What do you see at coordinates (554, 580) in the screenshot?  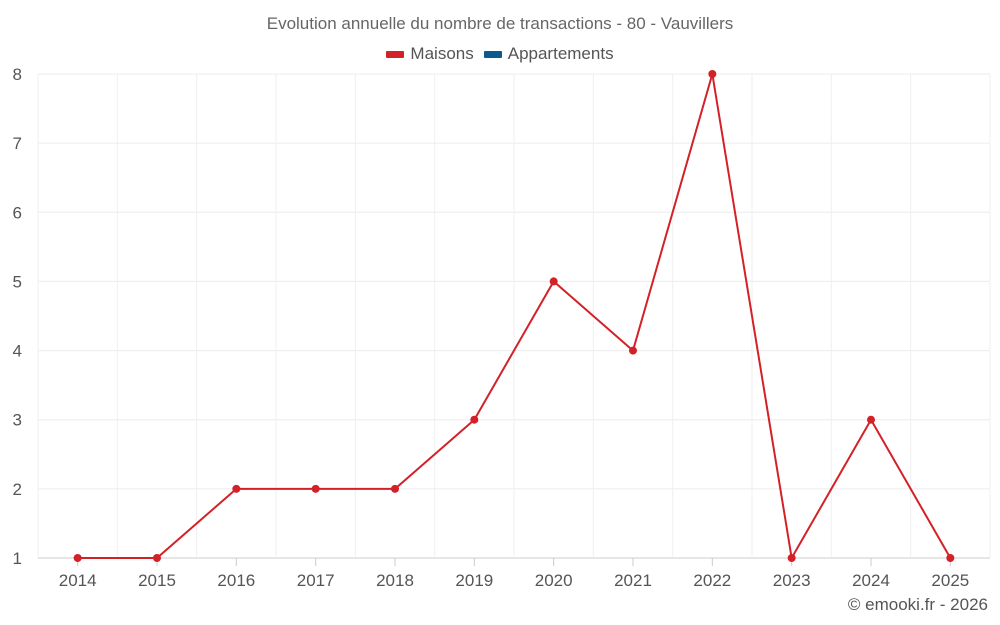 I see `x-tick-label: 2020` at bounding box center [554, 580].